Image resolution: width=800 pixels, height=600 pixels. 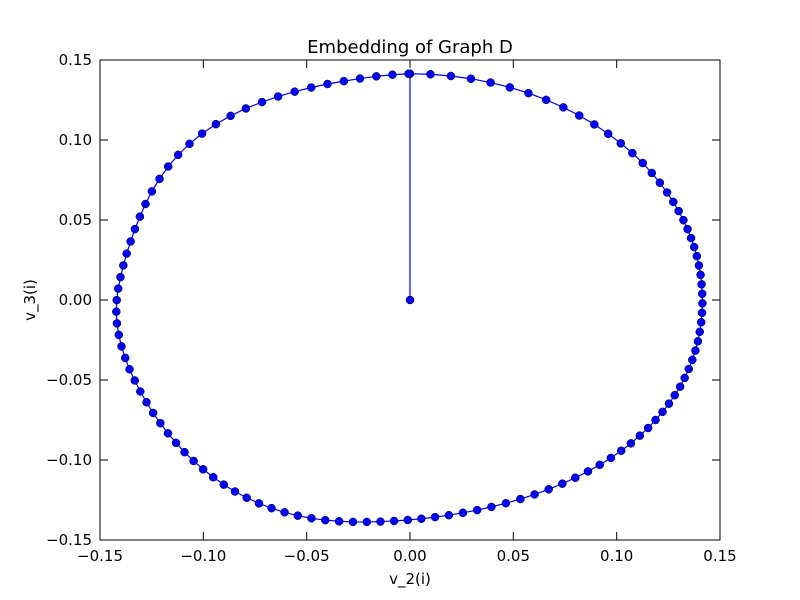 I want to click on y-tick-label: 0.05, so click(x=75, y=220).